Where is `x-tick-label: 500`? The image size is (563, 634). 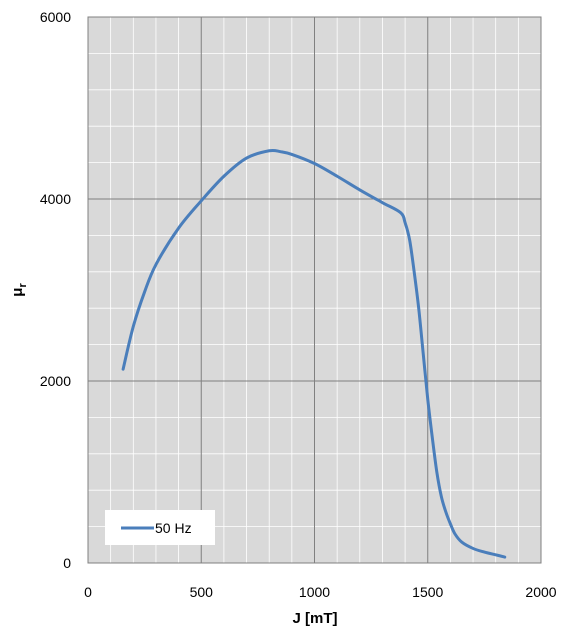 x-tick-label: 500 is located at coordinates (202, 592).